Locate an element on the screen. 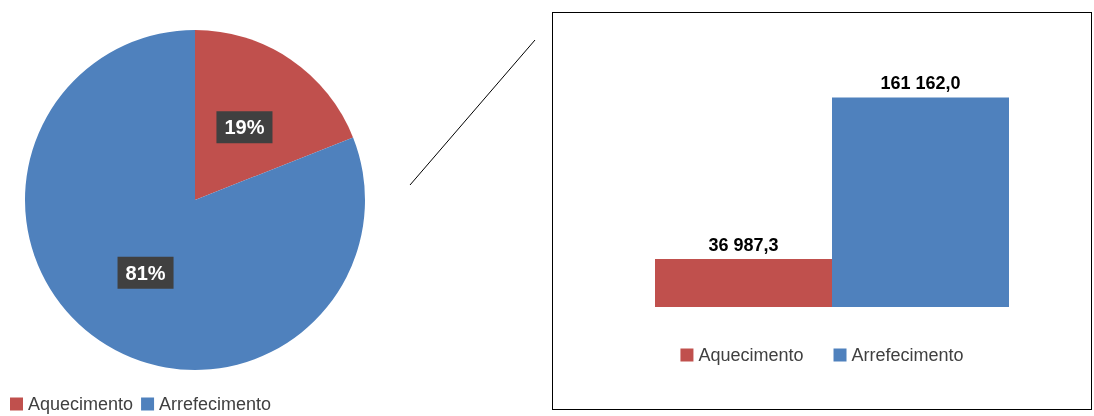 Image resolution: width=1094 pixels, height=416 pixels. data-label: 19% is located at coordinates (244, 127).